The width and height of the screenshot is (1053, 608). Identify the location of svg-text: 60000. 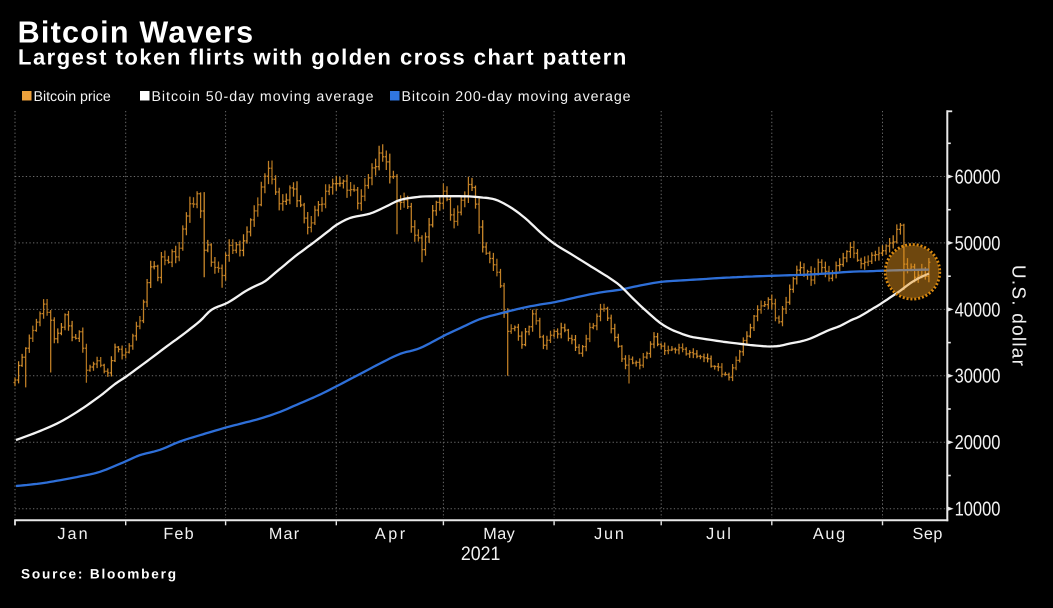
(978, 177).